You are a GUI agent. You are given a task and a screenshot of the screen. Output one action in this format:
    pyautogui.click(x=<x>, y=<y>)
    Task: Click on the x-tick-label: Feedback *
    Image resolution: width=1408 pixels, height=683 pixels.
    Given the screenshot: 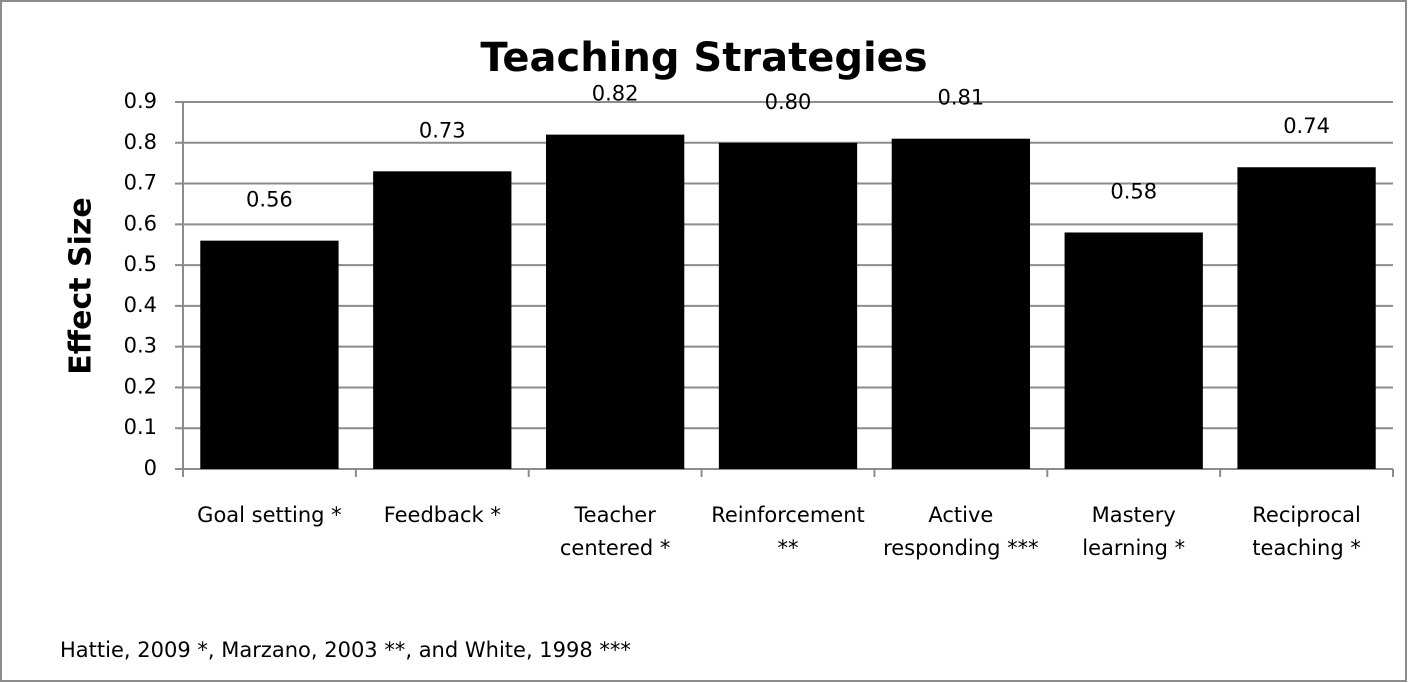 What is the action you would take?
    pyautogui.click(x=442, y=515)
    